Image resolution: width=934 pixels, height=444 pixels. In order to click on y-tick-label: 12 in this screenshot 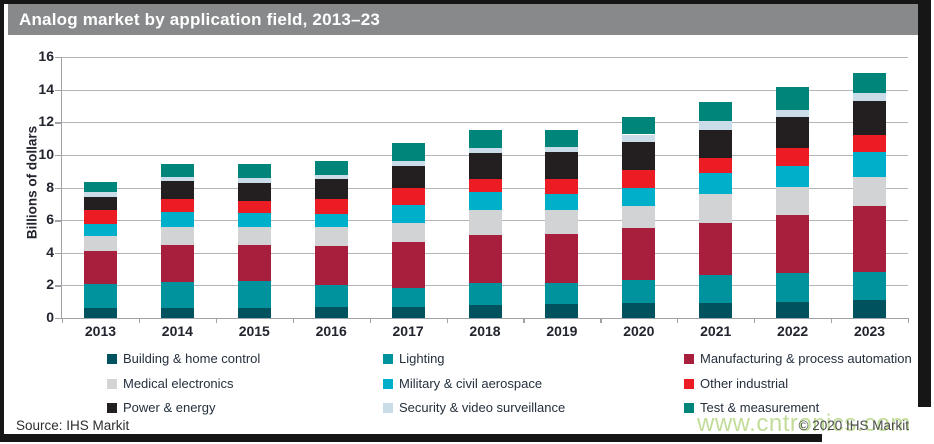, I will do `click(46, 121)`.